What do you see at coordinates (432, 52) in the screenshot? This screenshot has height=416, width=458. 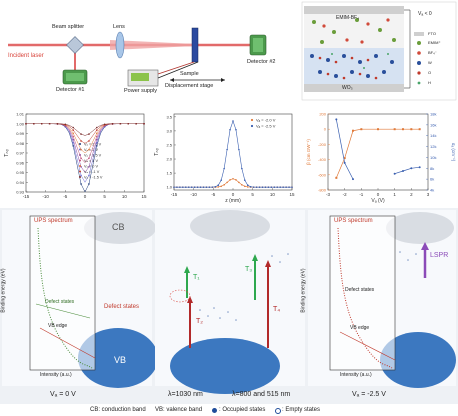 I see `legend-bf4: BF₄⁻` at bounding box center [432, 52].